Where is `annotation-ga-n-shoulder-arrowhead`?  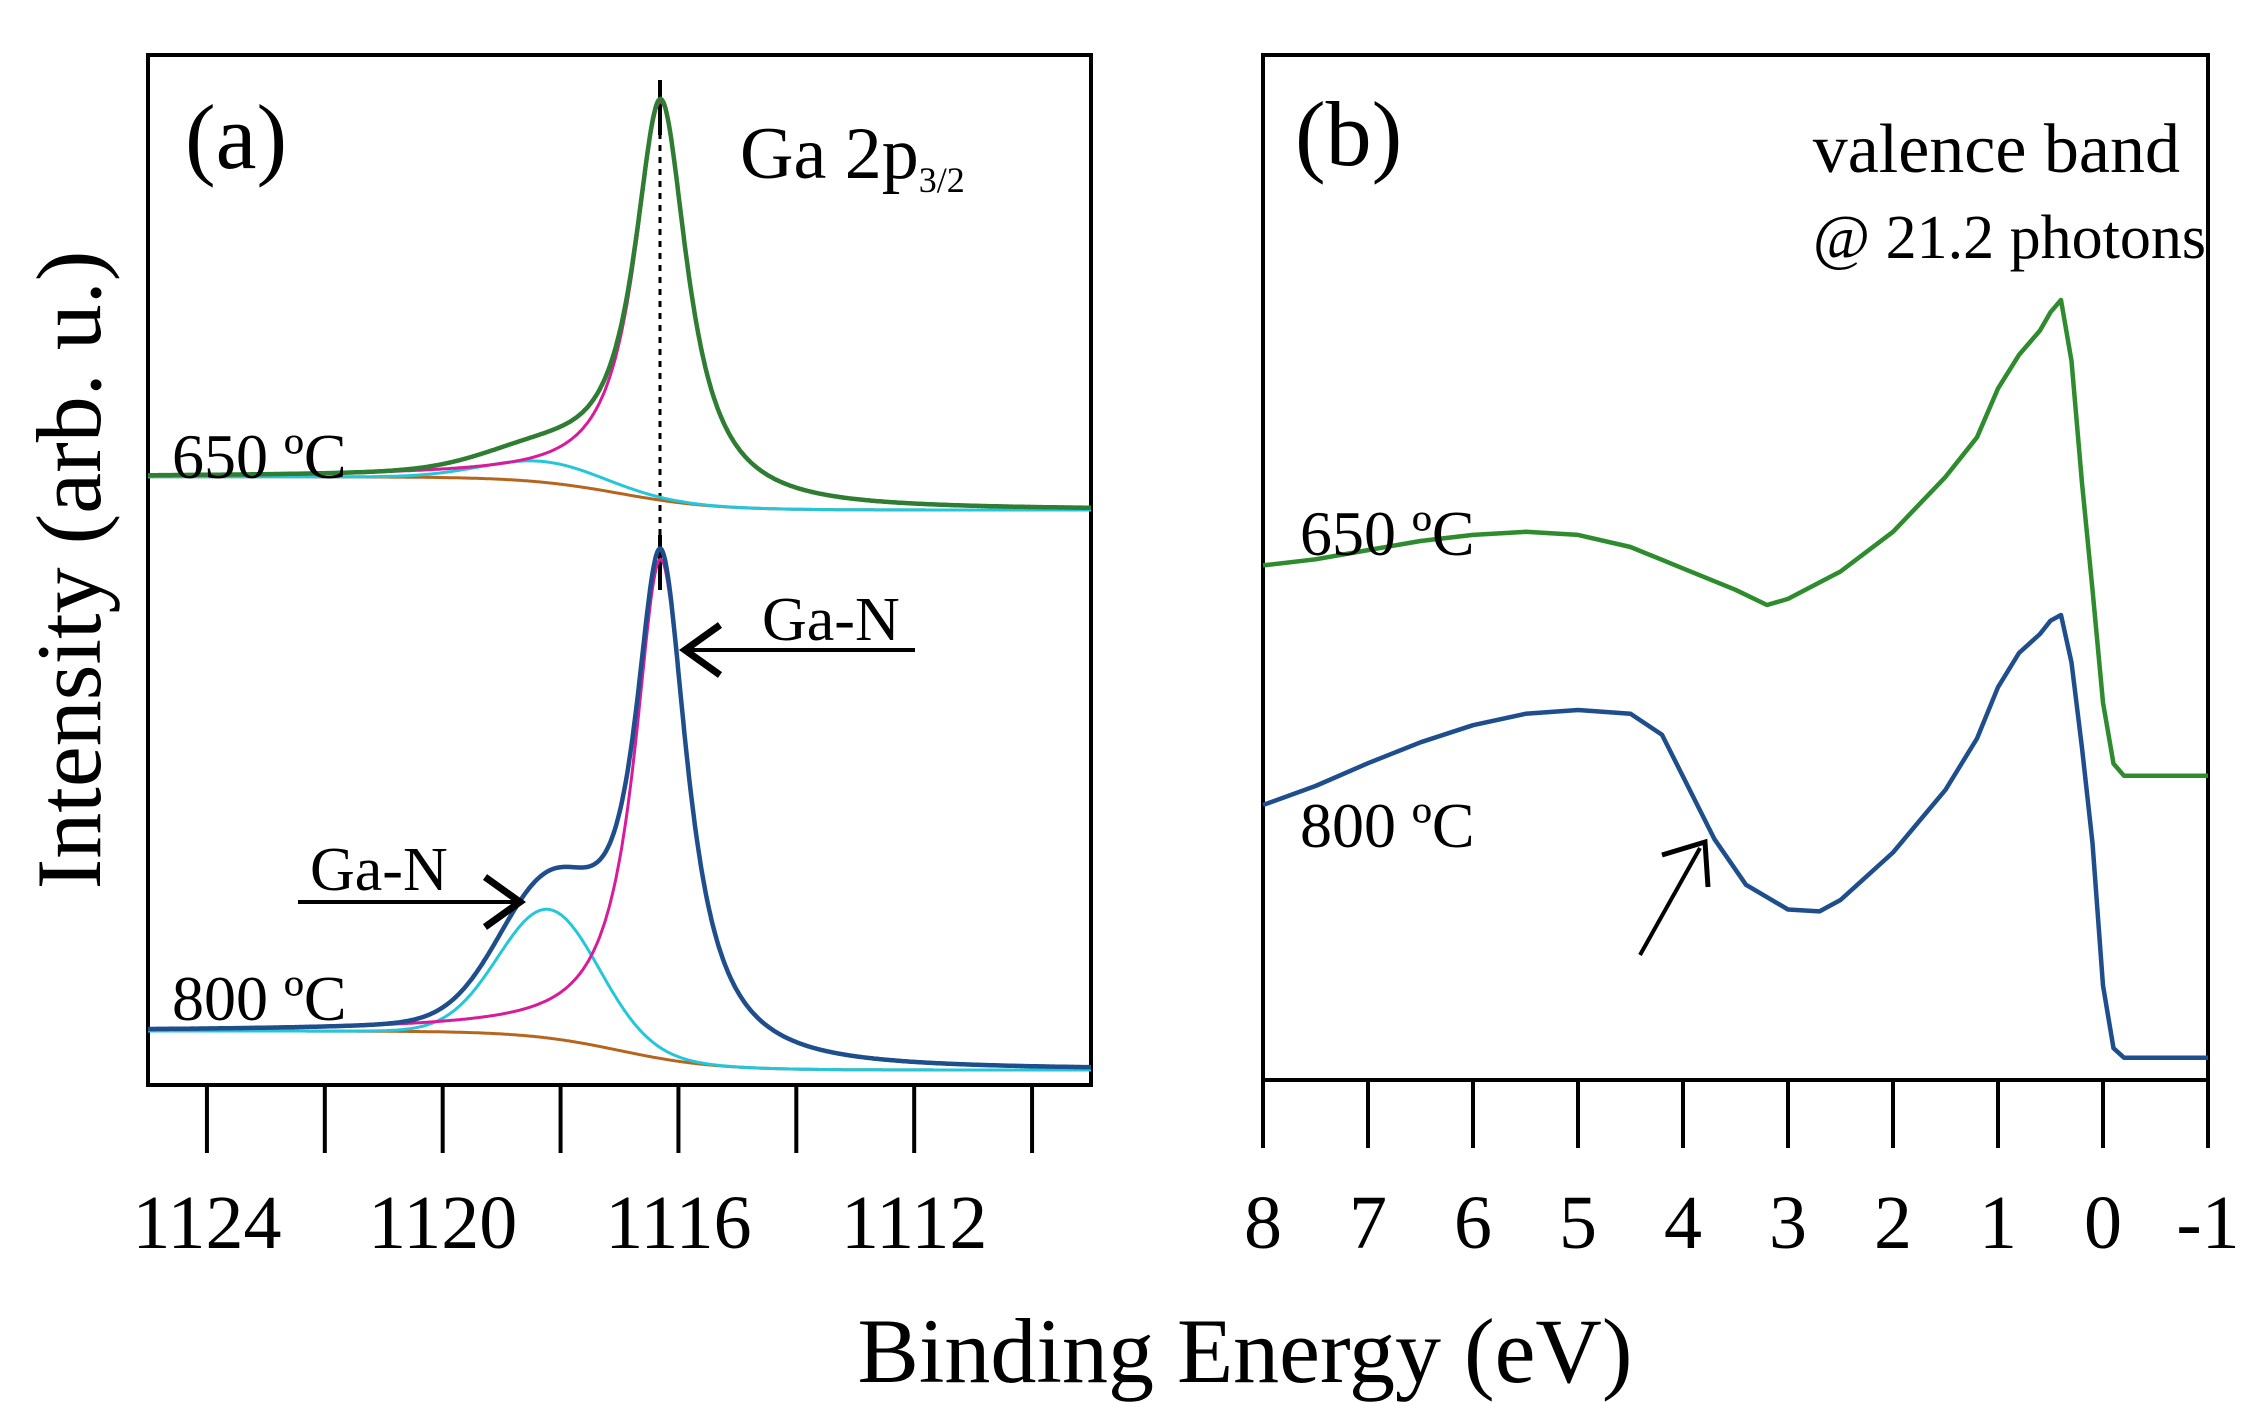
annotation-ga-n-shoulder-arrowhead is located at coordinates (504, 902).